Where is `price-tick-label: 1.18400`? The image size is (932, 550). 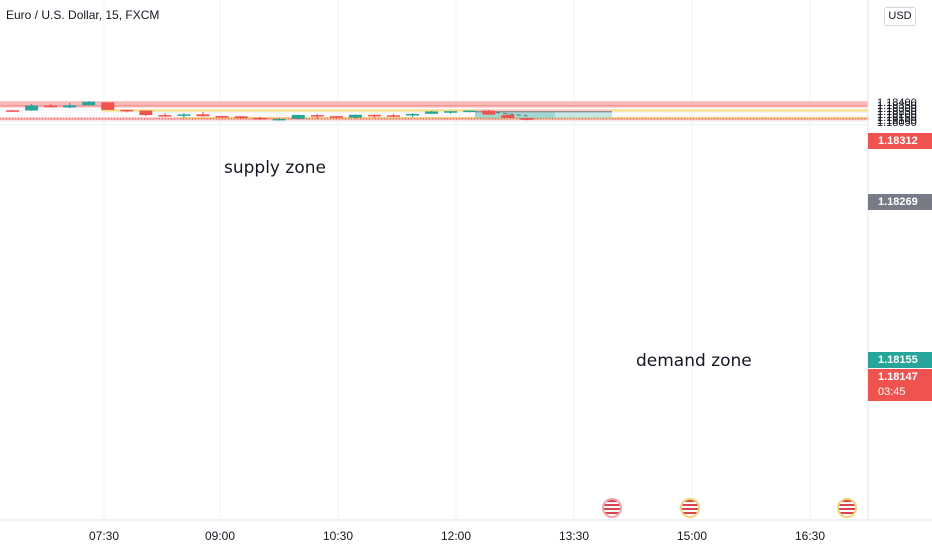 price-tick-label: 1.18400 is located at coordinates (897, 103).